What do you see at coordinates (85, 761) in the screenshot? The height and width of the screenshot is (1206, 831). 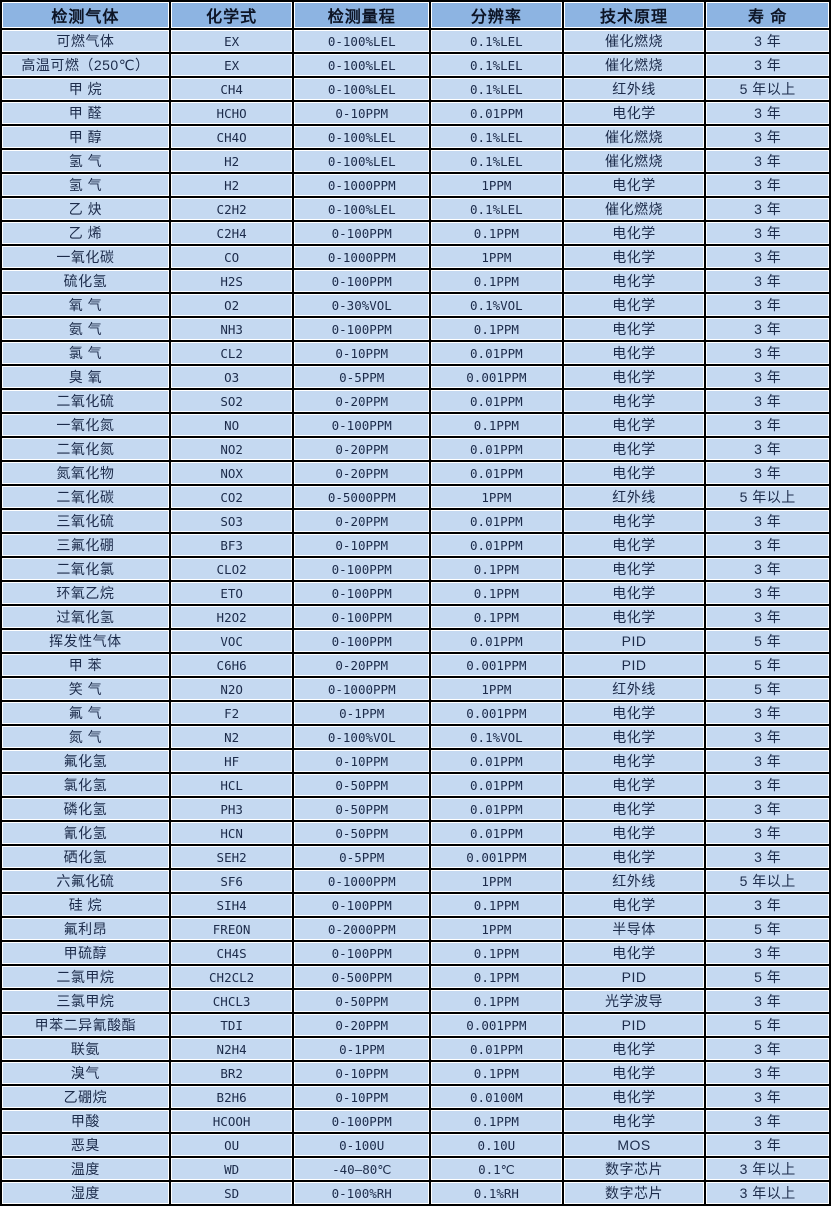 I see `gas-name-cell: 氟化氢` at bounding box center [85, 761].